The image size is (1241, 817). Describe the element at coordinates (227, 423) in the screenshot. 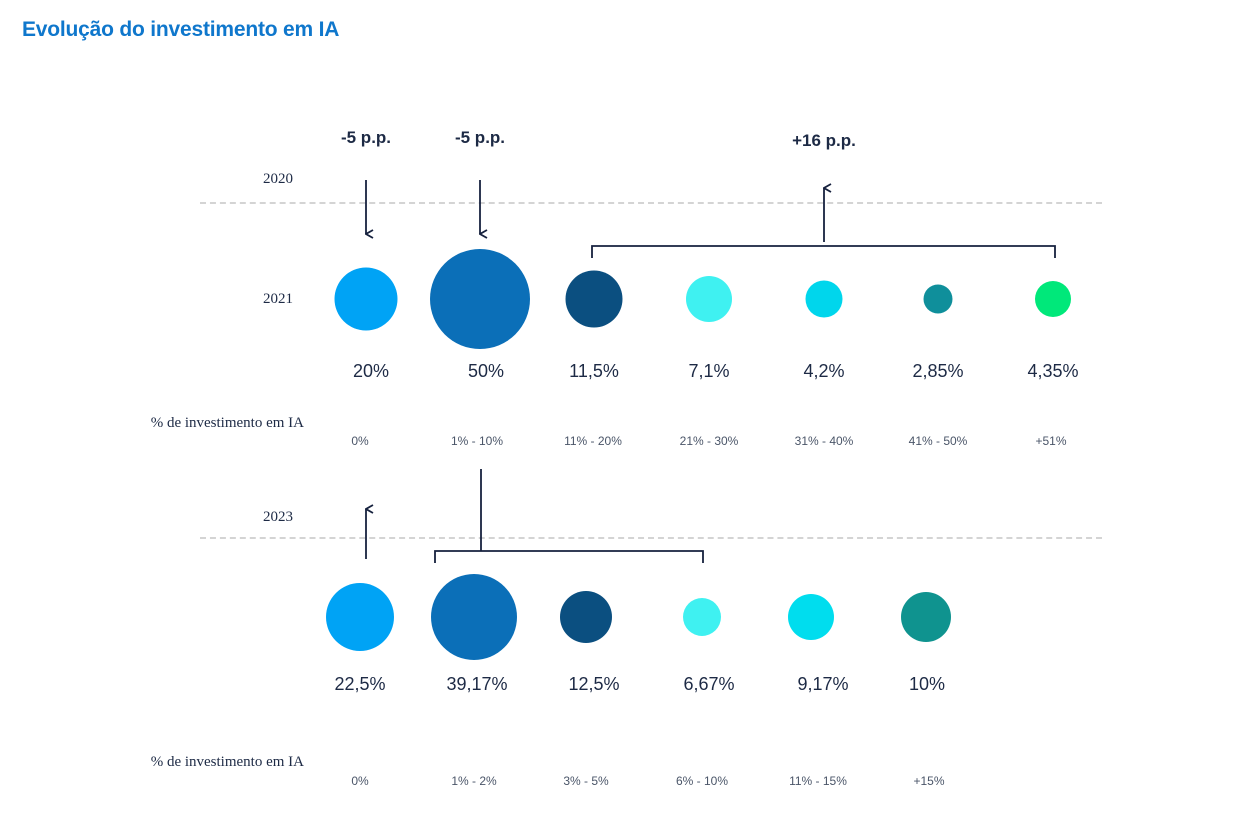

I see `axis-caption-2021: % de investimento em IA` at that location.